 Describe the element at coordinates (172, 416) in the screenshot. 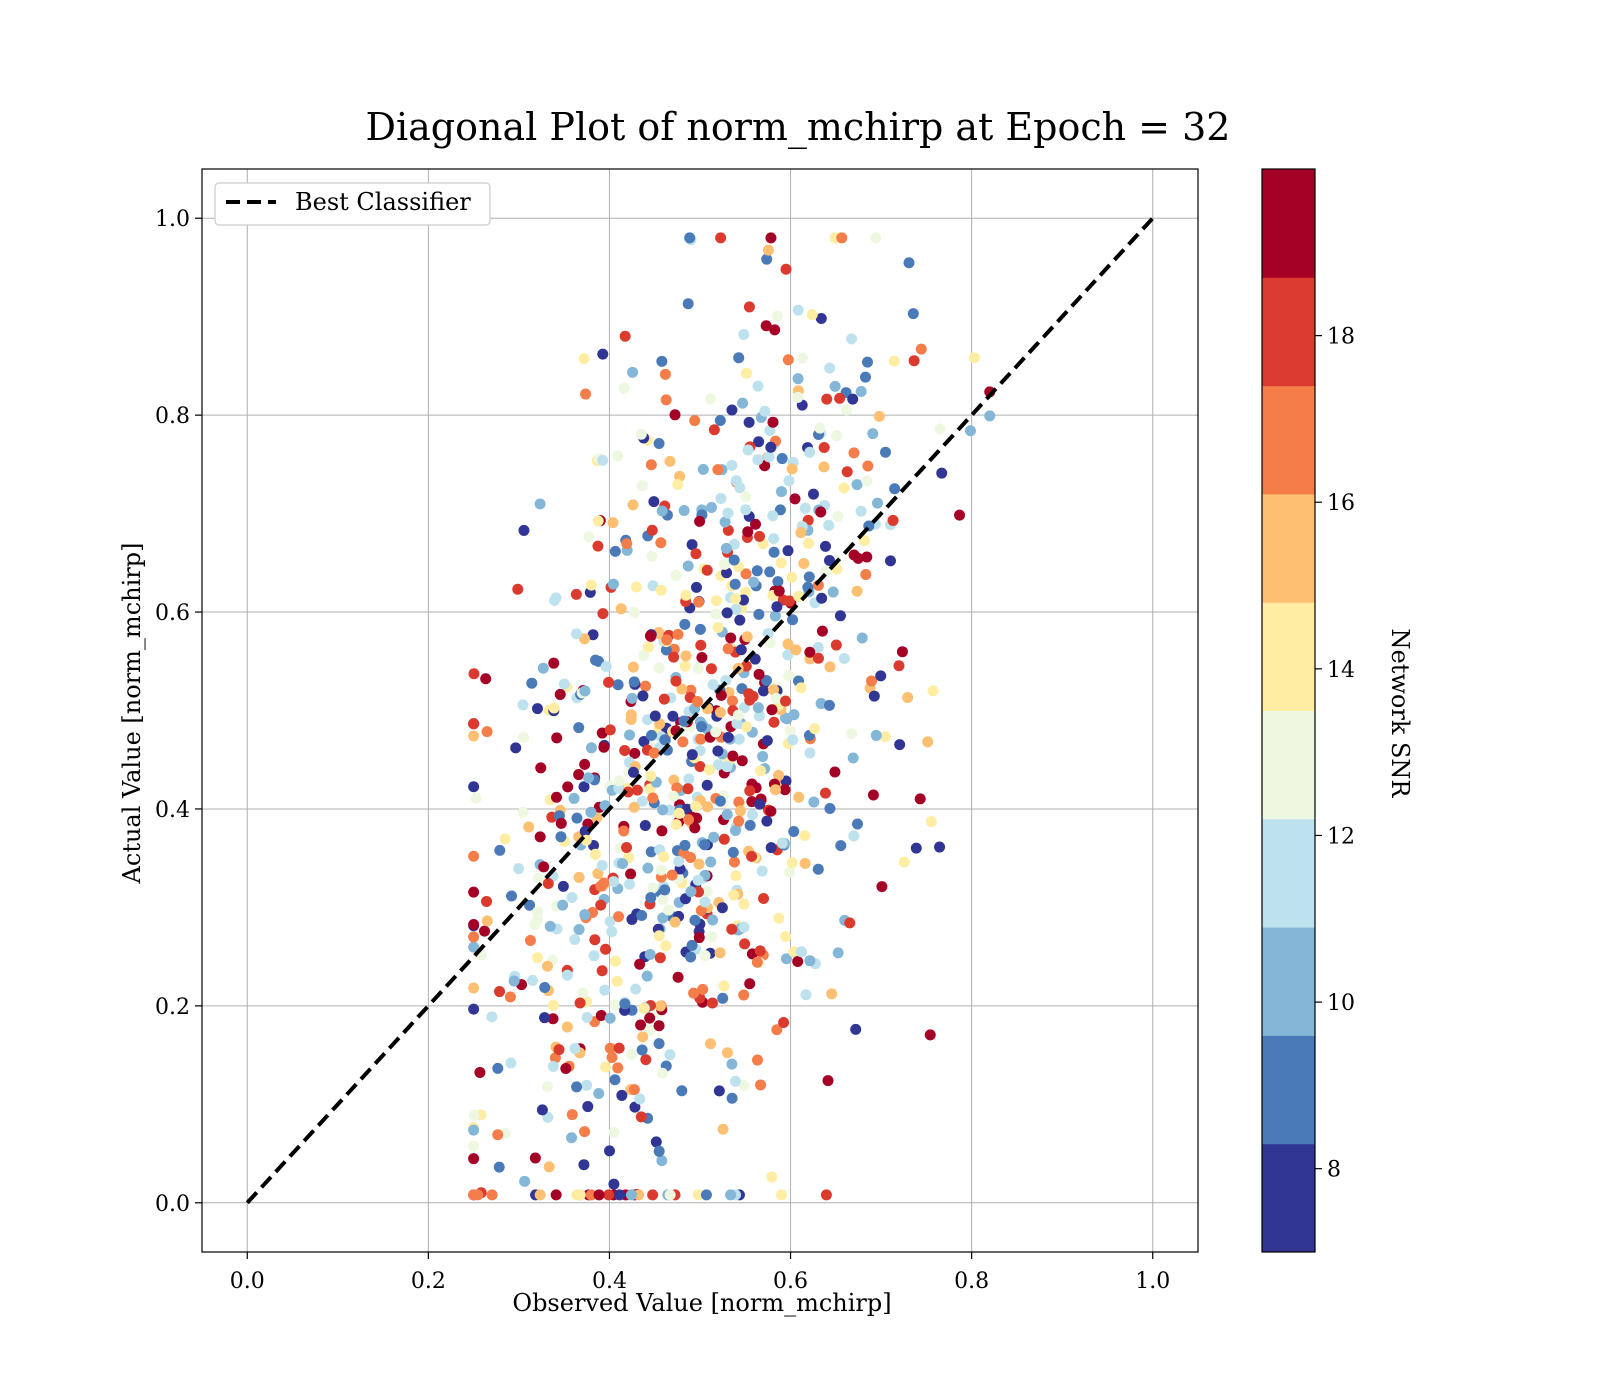

I see `y-tick-label: 0.8` at that location.